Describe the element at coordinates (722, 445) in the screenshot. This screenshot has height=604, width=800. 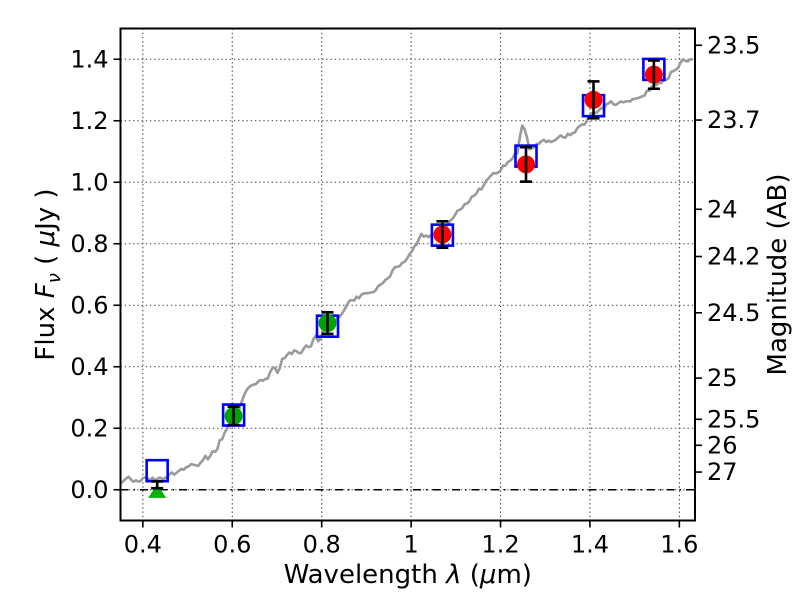
I see `y-tick-right-label: 26` at that location.